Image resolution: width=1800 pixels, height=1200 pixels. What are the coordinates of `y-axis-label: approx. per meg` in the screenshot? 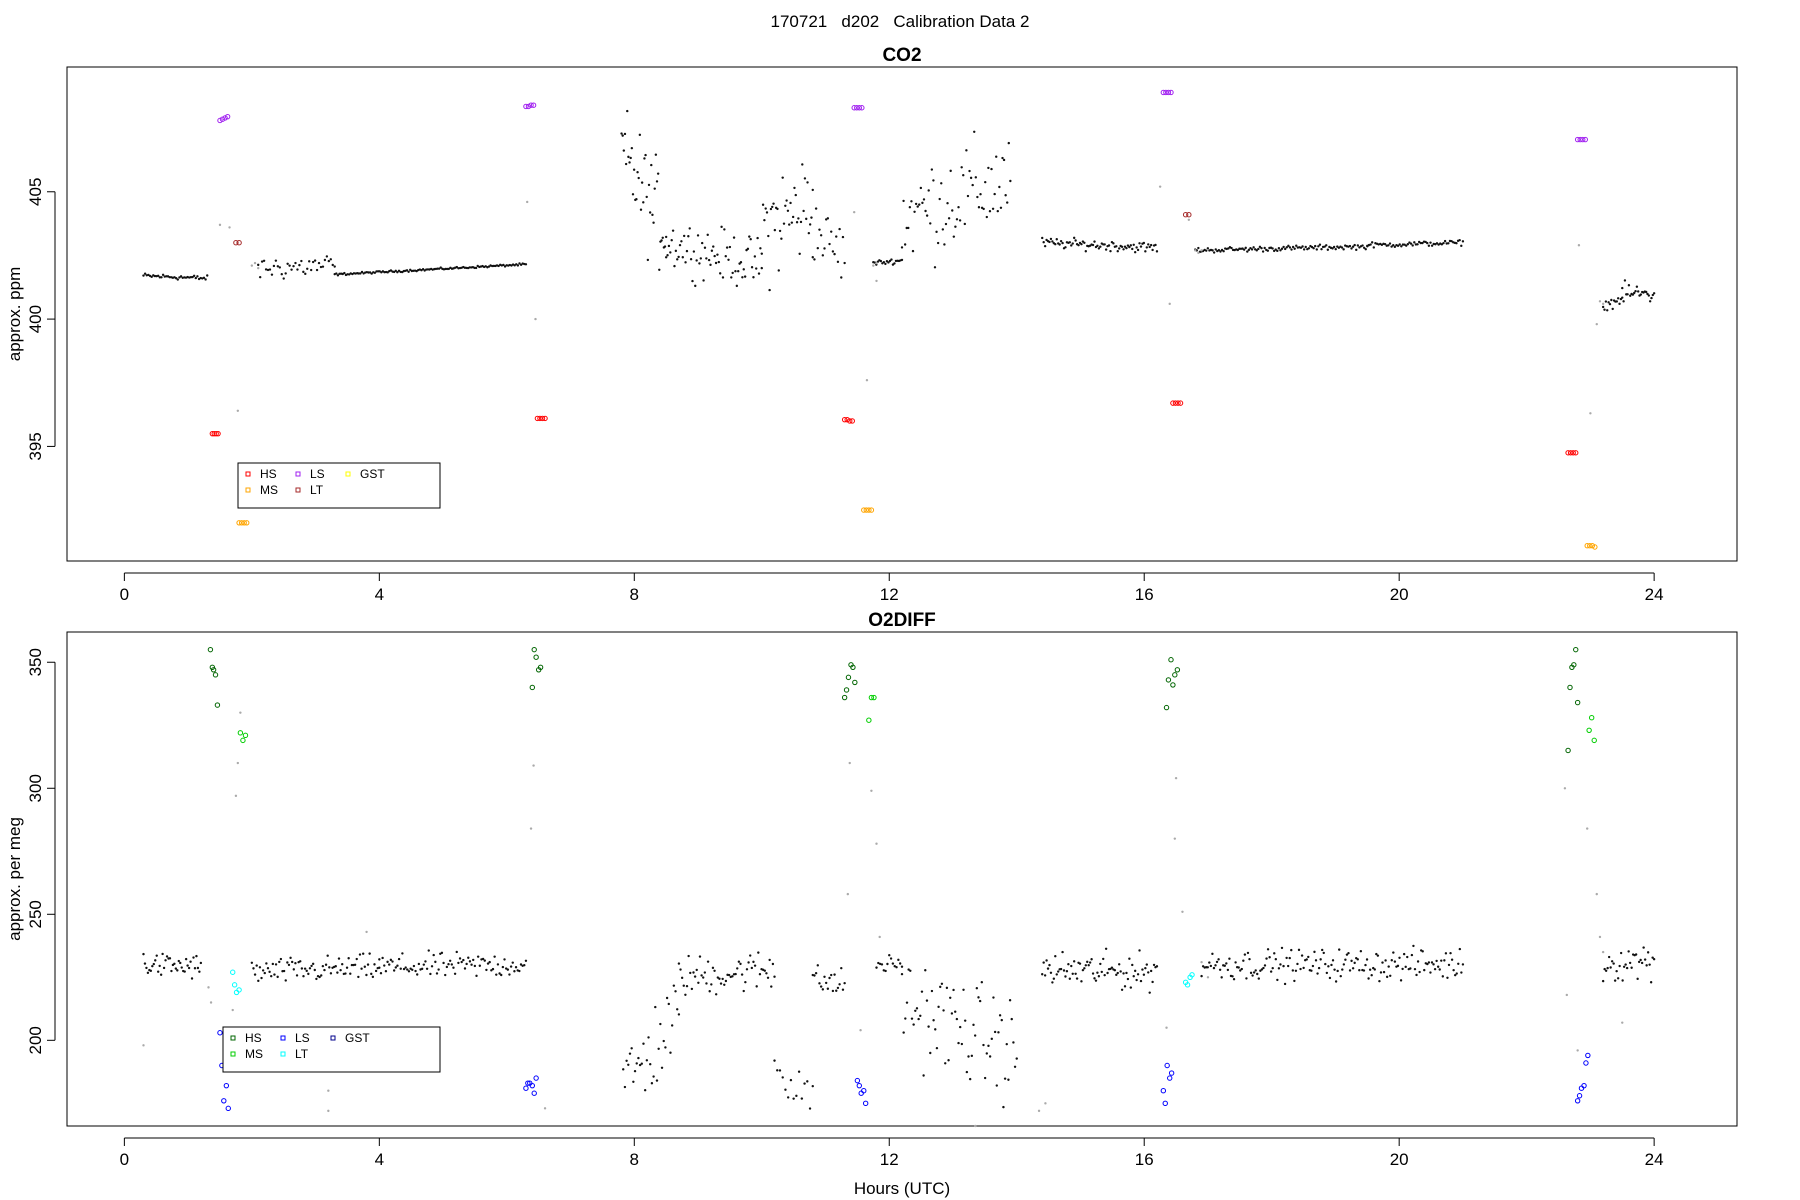 It's located at (14, 879).